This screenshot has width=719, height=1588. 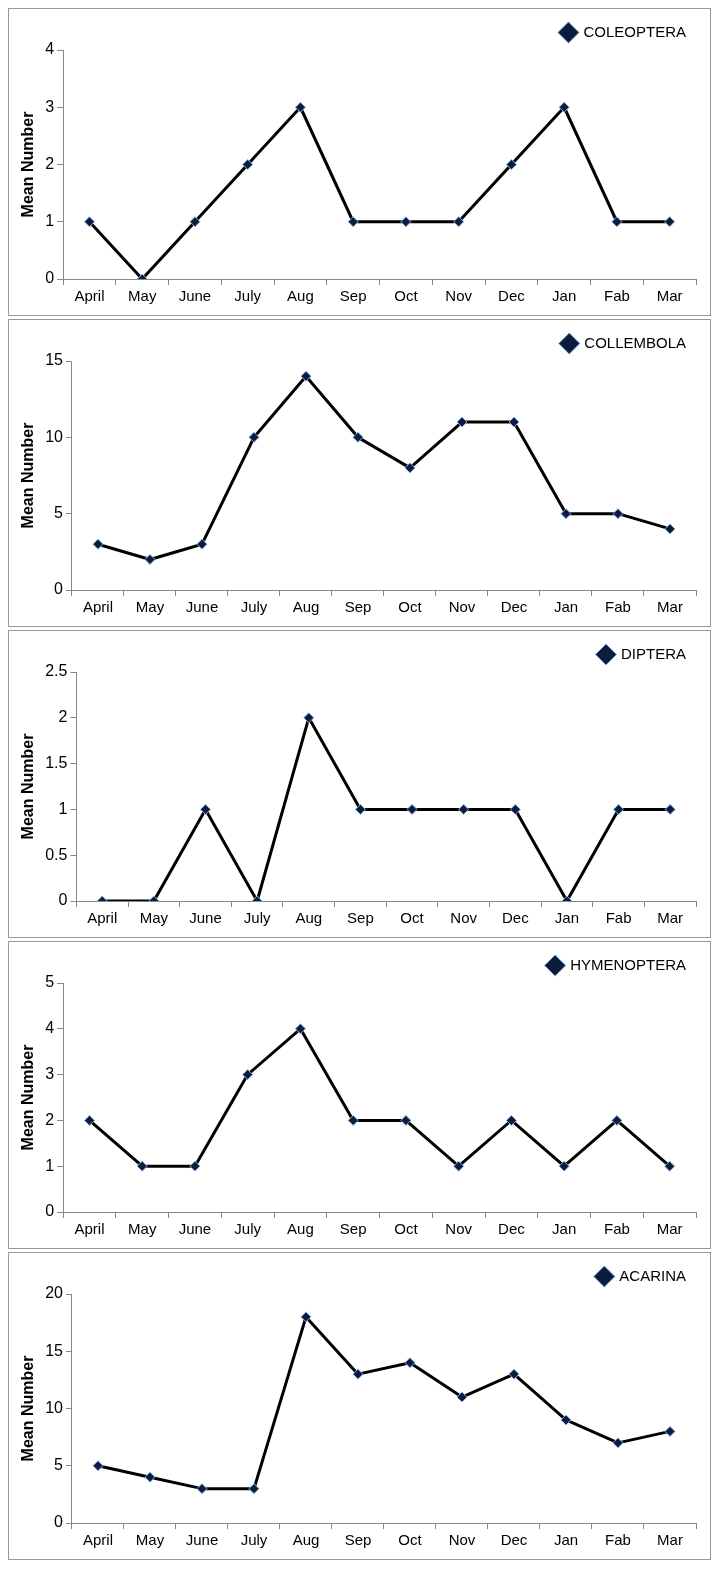 I want to click on legend-label: COLLEMBOLA, so click(x=635, y=342).